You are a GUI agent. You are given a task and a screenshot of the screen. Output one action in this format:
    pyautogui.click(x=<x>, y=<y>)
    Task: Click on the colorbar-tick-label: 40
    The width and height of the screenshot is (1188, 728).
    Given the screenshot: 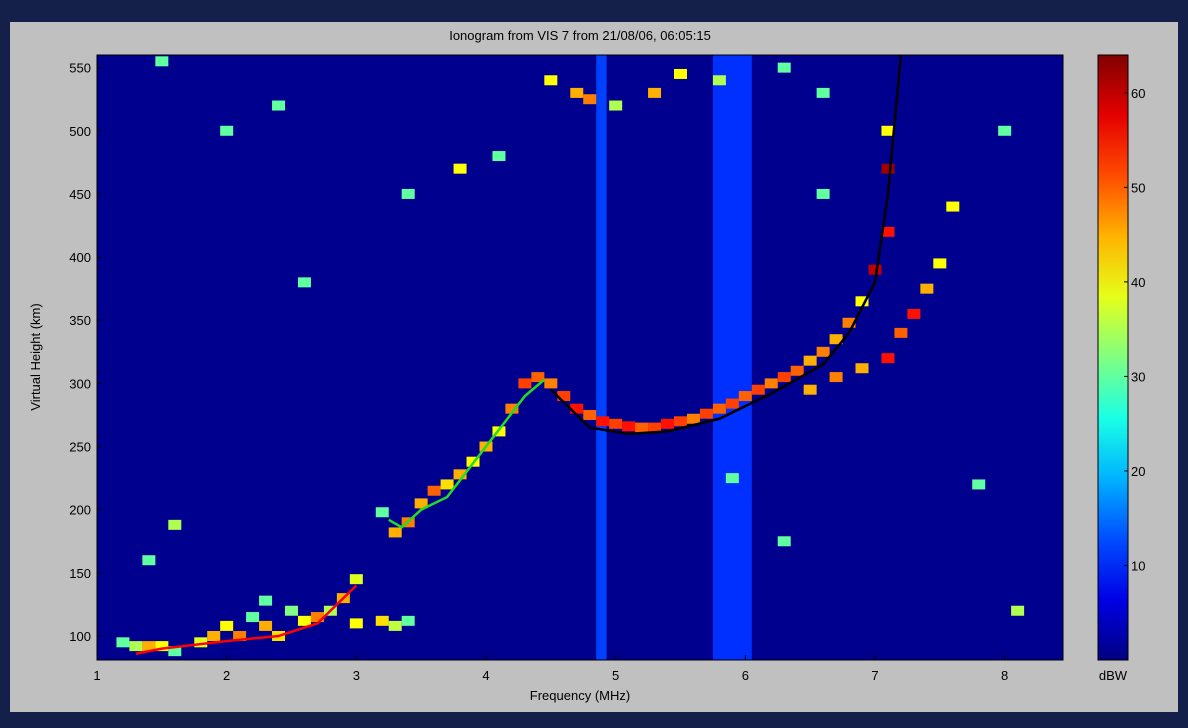 What is the action you would take?
    pyautogui.click(x=1138, y=282)
    